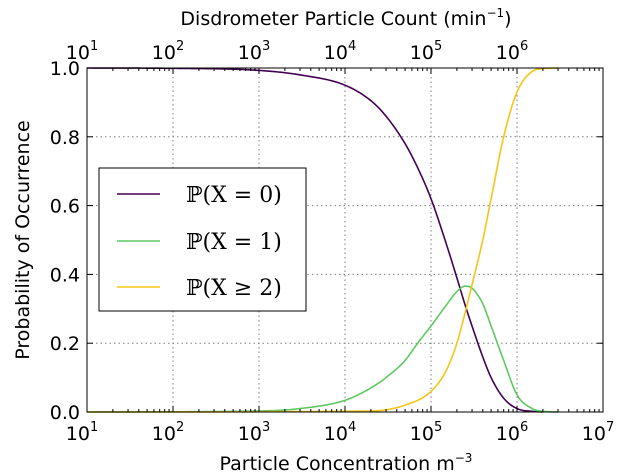 This screenshot has width=625, height=476. I want to click on x-tick-label-top: 10⁶, so click(512, 51).